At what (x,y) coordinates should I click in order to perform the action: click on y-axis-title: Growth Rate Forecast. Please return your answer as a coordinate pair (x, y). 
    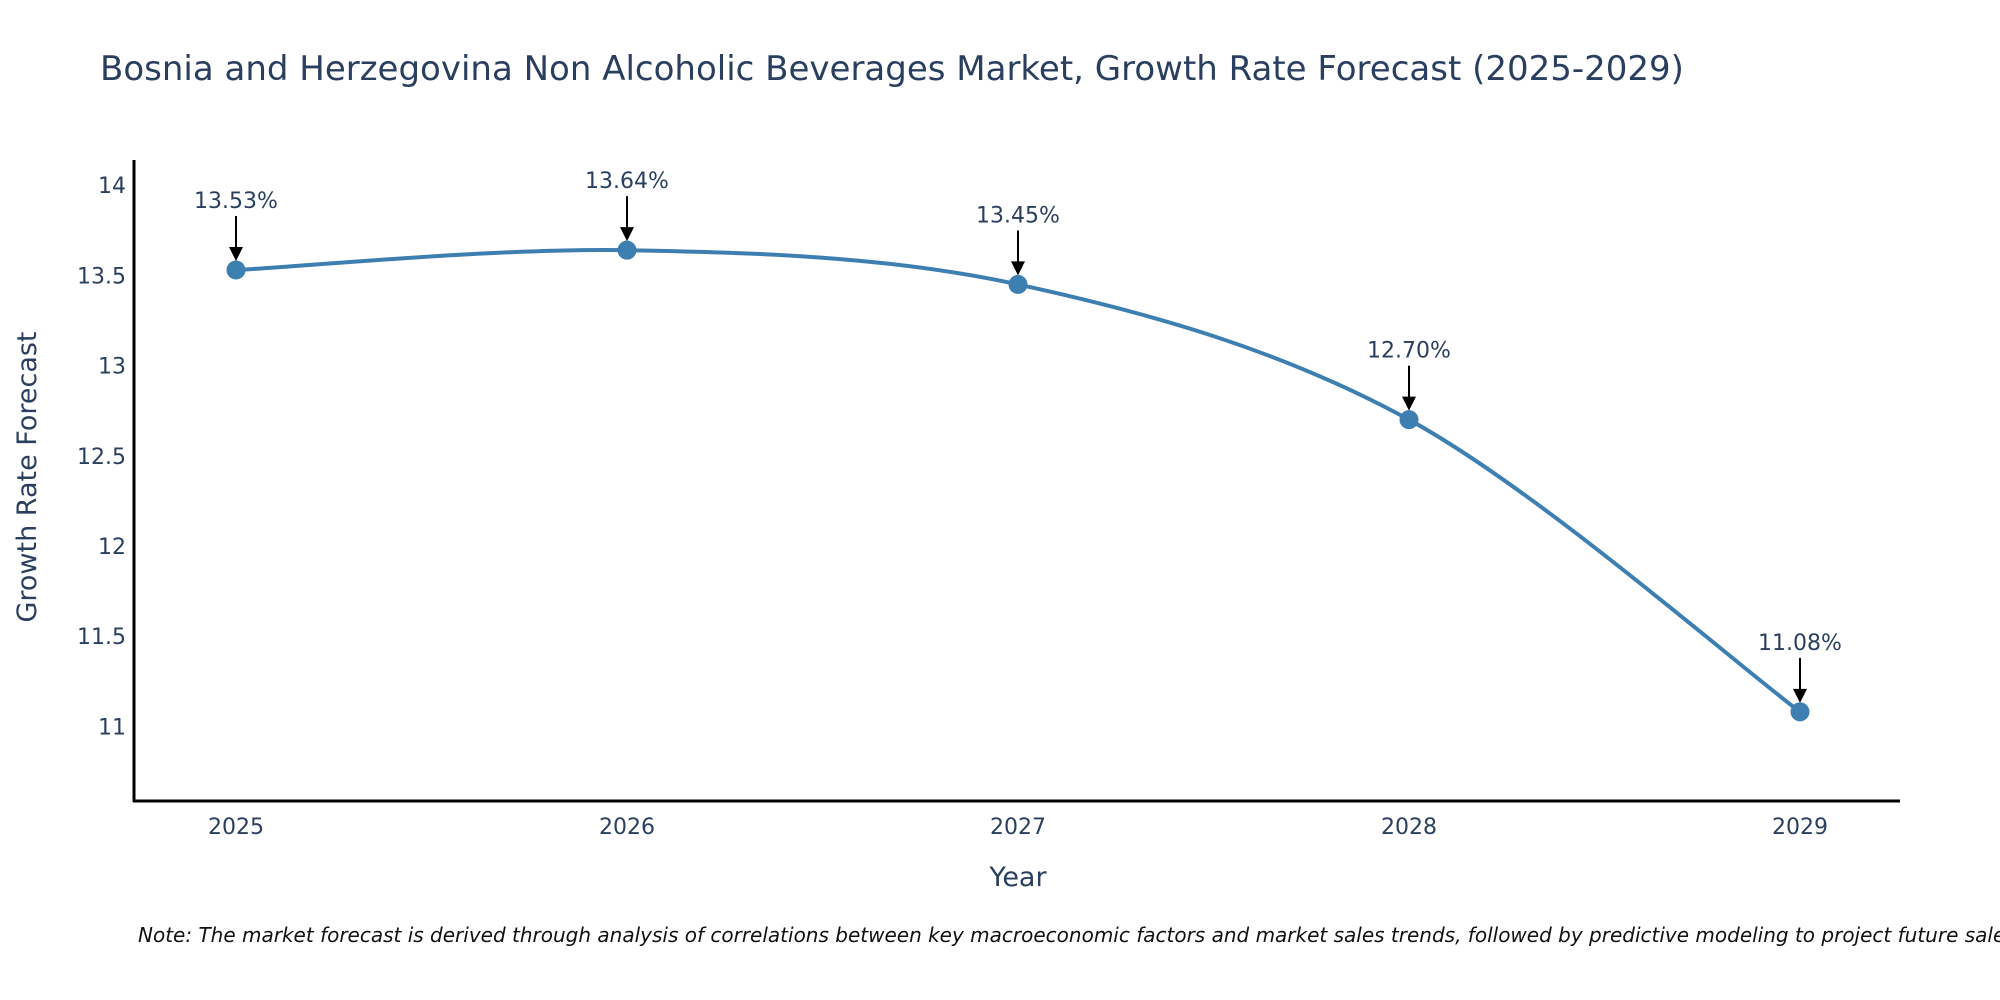
    Looking at the image, I should click on (27, 476).